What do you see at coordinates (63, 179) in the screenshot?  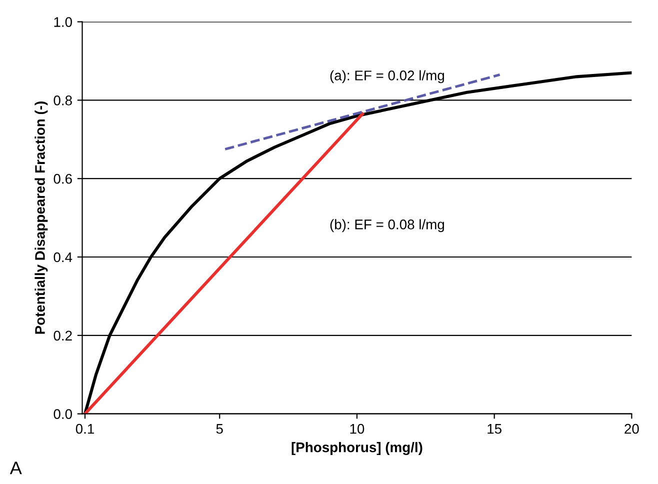 I see `y-tick-label: 0.6` at bounding box center [63, 179].